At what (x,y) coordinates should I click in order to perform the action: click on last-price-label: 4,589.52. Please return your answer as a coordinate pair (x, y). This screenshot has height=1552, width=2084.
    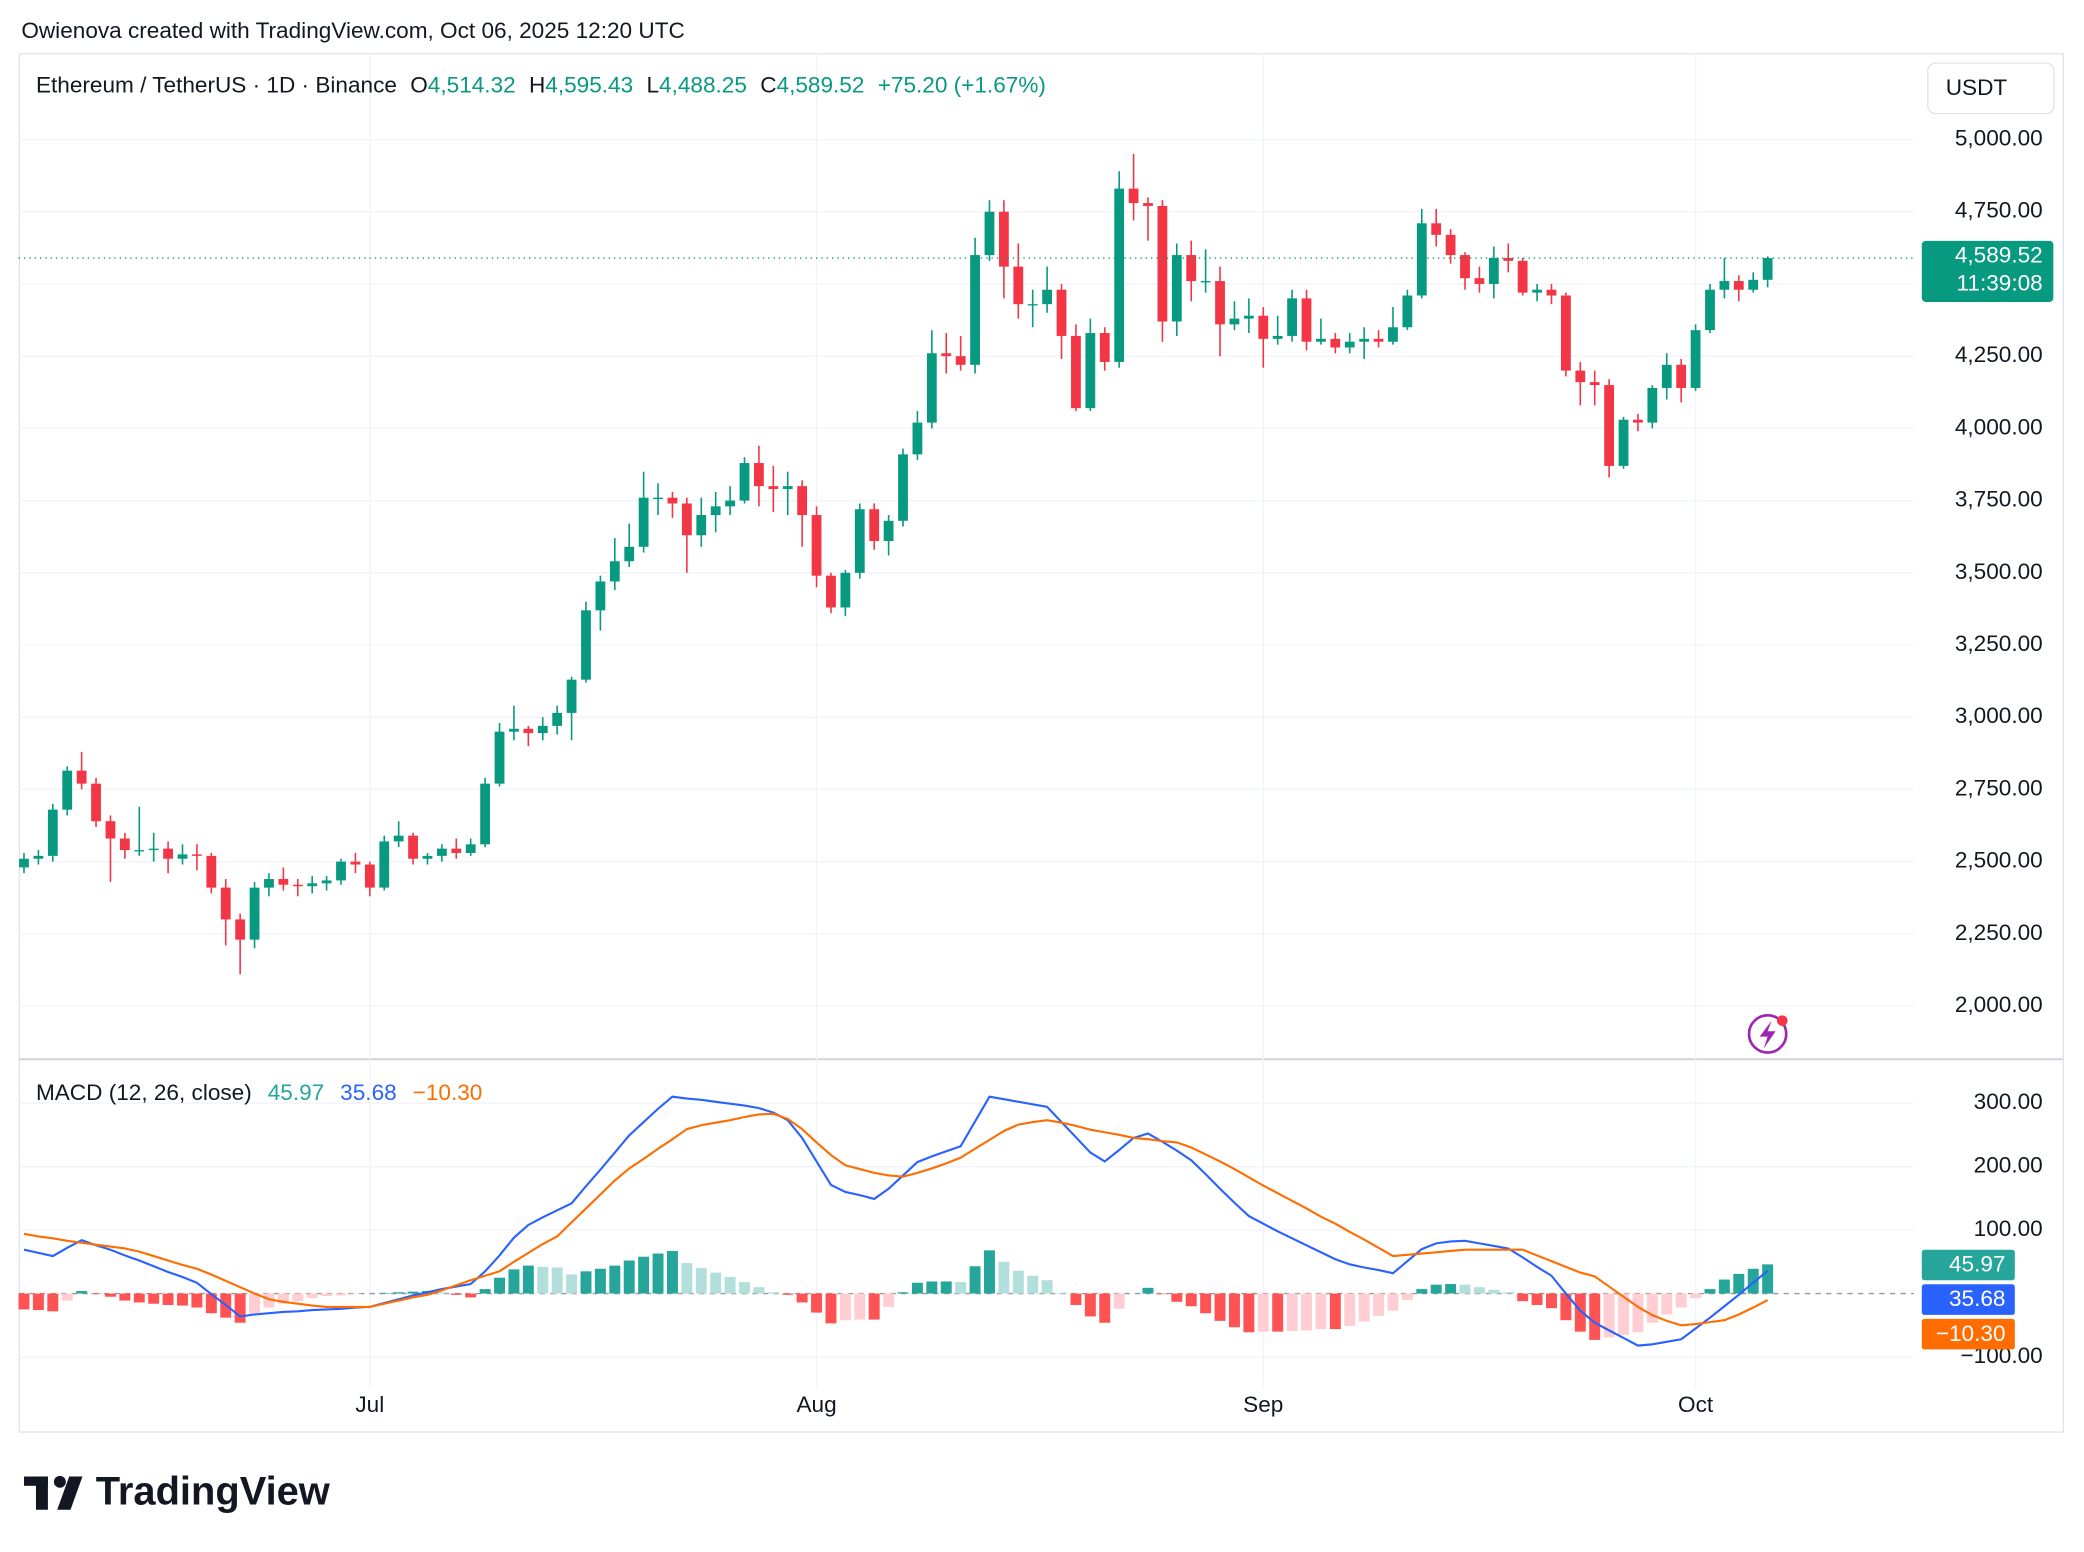
    Looking at the image, I should click on (1999, 255).